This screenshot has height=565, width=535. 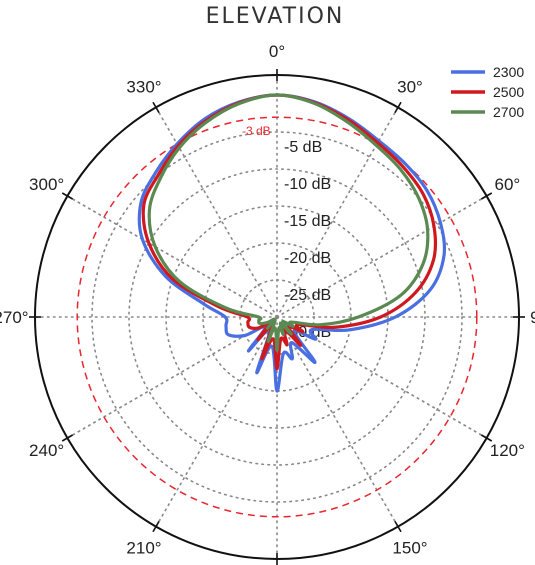 What do you see at coordinates (286, 232) in the screenshot?
I see `radial-tick-labels: -3 dB-5 dB-10 dB-15 dB-20 dB-25 dB-30 dB` at bounding box center [286, 232].